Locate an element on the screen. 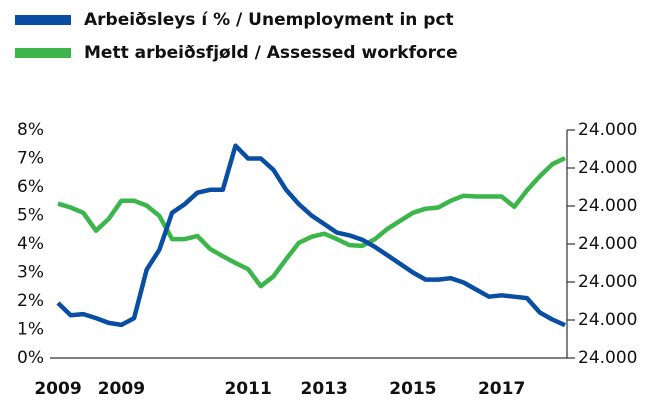  y-tick-label: 4% is located at coordinates (30, 244).